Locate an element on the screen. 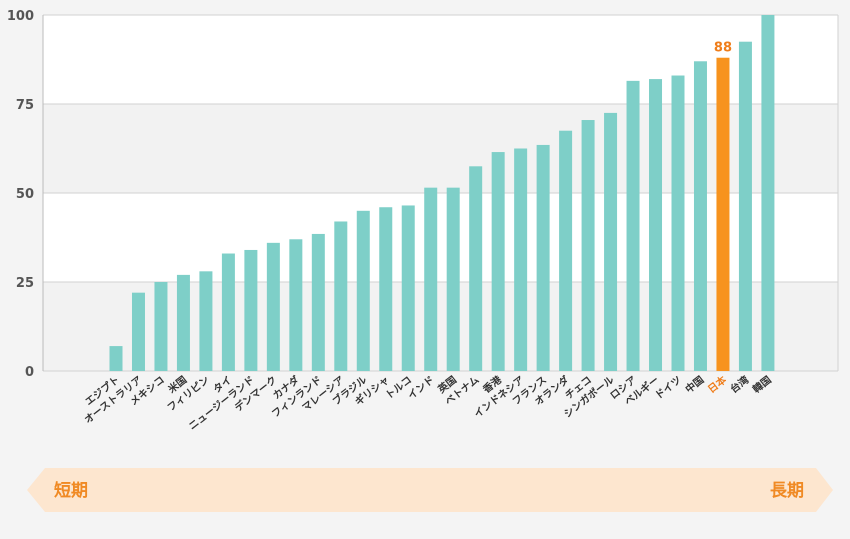 The image size is (850, 539). scale-right-label: 長期 is located at coordinates (787, 491).